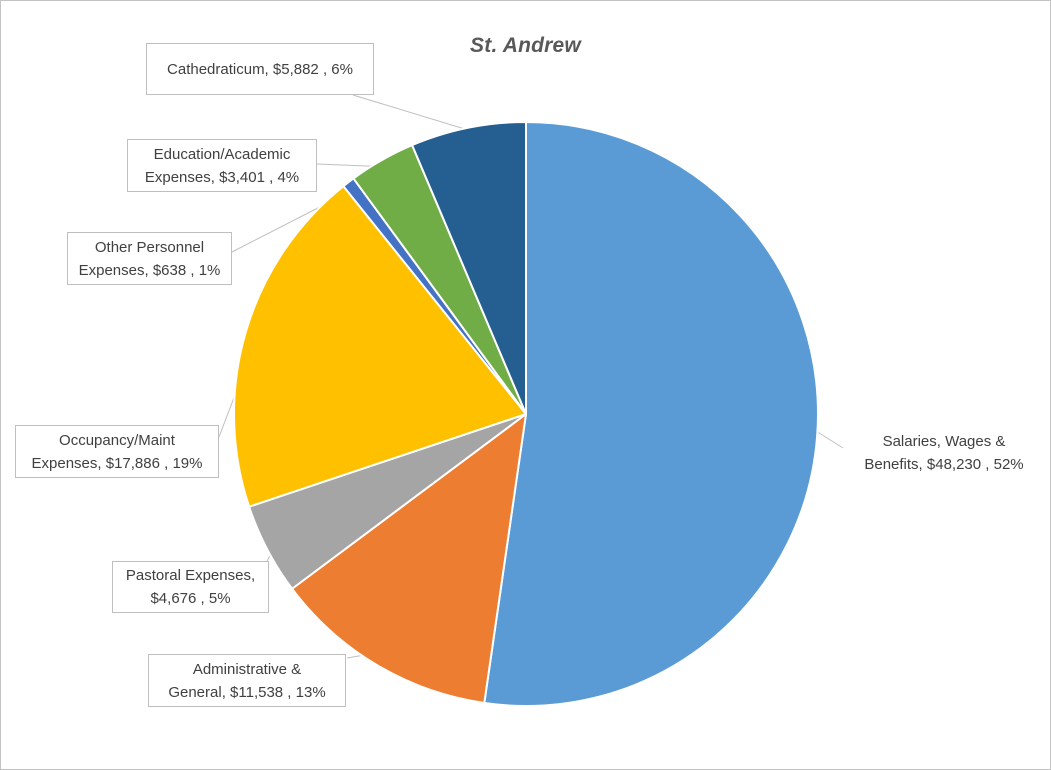 Image resolution: width=1051 pixels, height=770 pixels. Describe the element at coordinates (829, 439) in the screenshot. I see `leader-line-salaries-wages-benefits` at that location.